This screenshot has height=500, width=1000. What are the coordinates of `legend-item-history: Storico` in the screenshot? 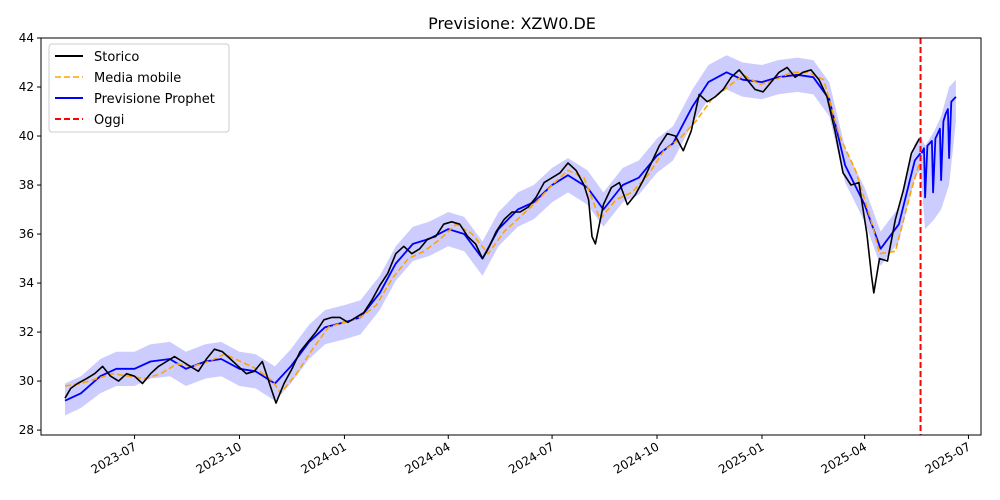 It's located at (97, 57).